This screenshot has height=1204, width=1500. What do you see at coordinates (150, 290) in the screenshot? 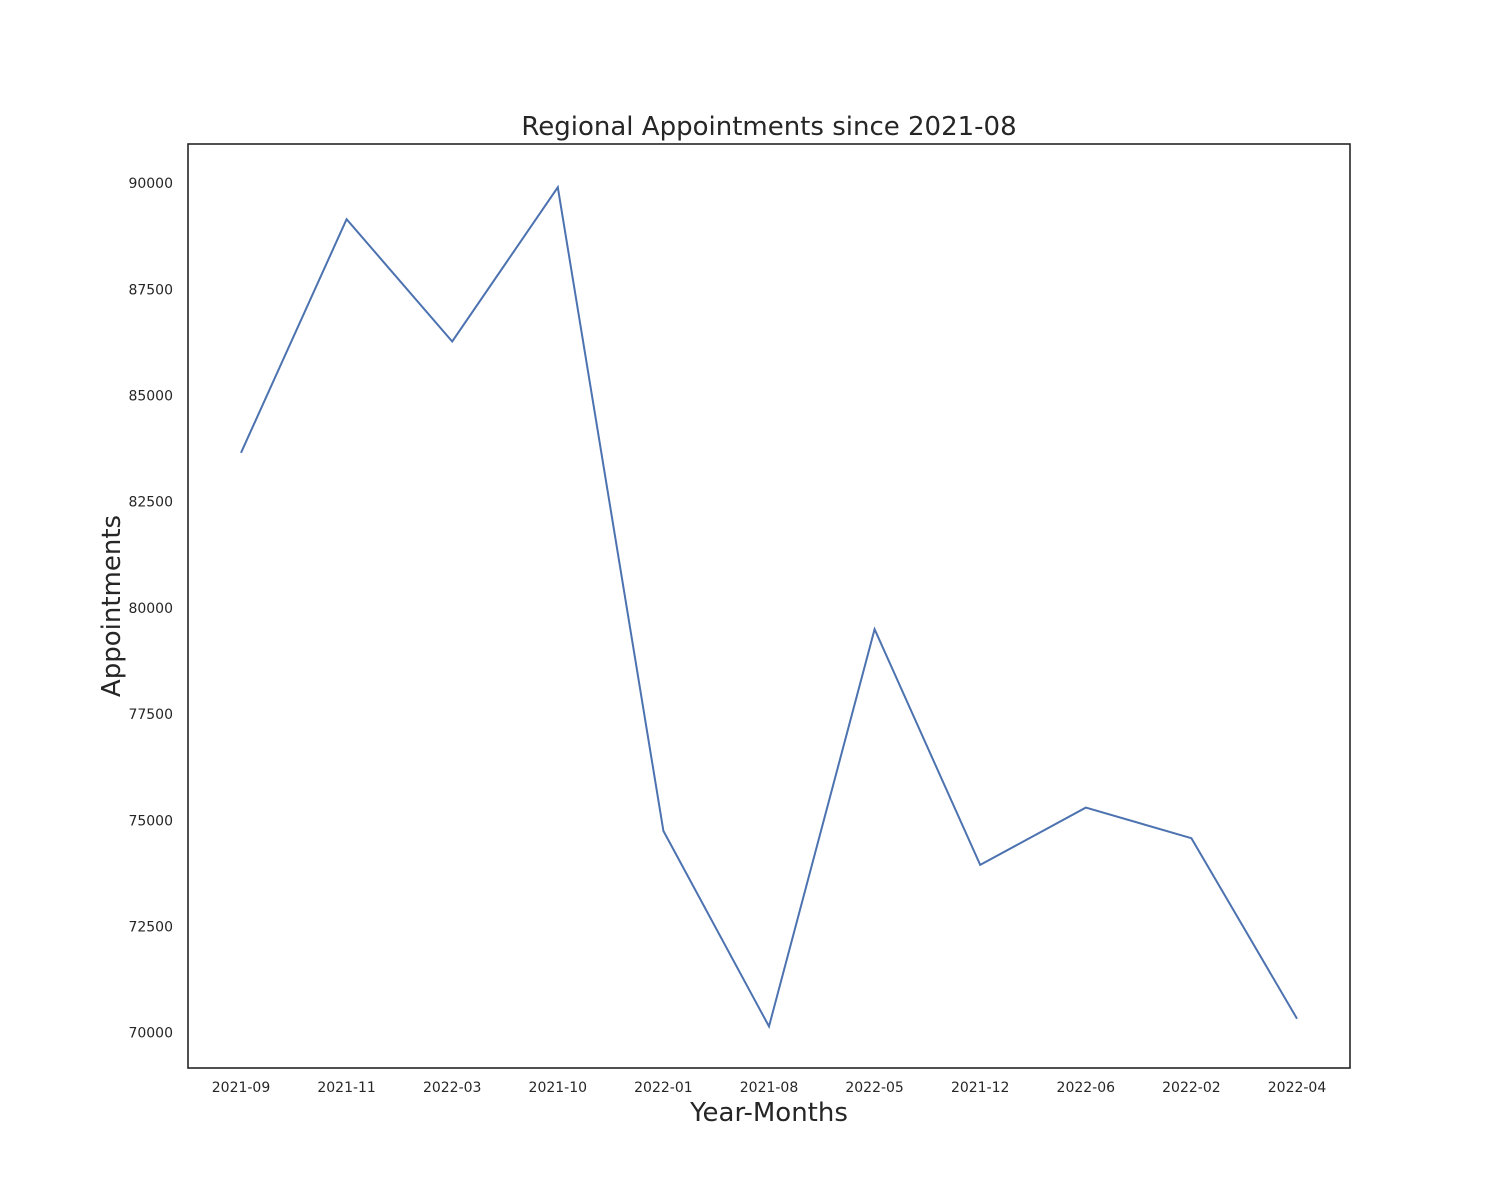
I see `y-tick-label: 87500` at bounding box center [150, 290].